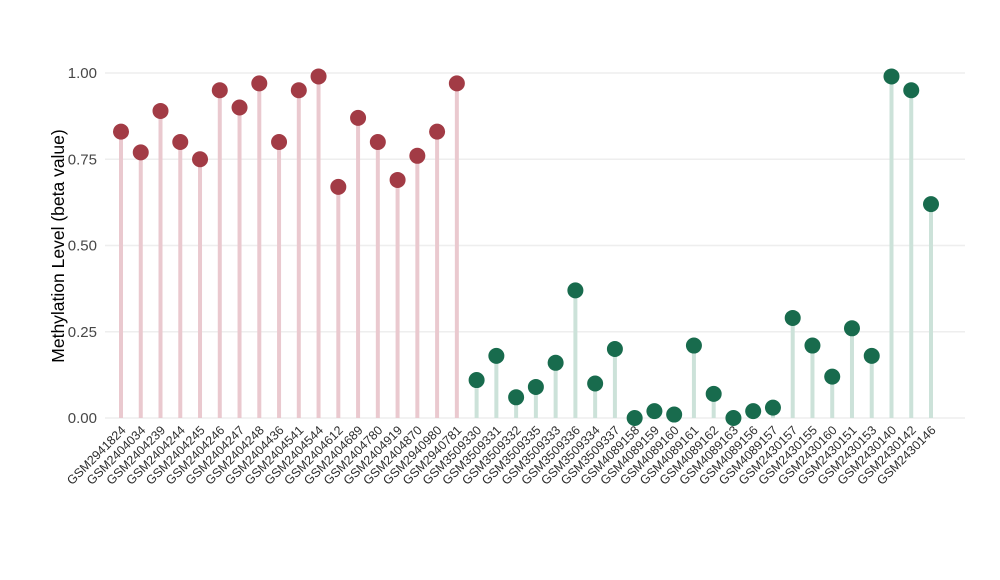 The height and width of the screenshot is (580, 1000). Describe the element at coordinates (82, 159) in the screenshot. I see `y-tick-label: 0.75` at that location.